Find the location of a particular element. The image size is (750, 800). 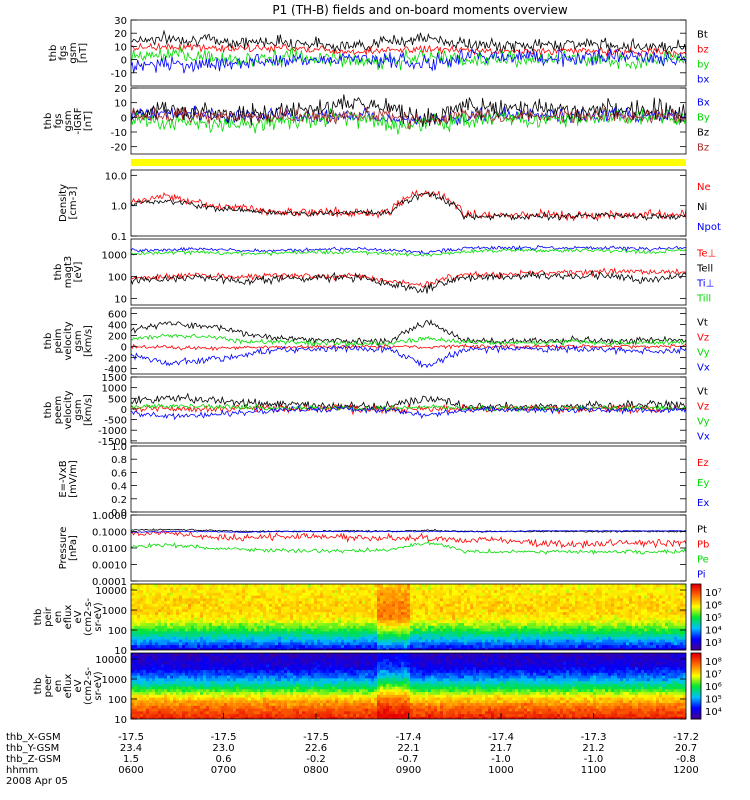

ylabel-line: (cm2-s- is located at coordinates (88, 617).